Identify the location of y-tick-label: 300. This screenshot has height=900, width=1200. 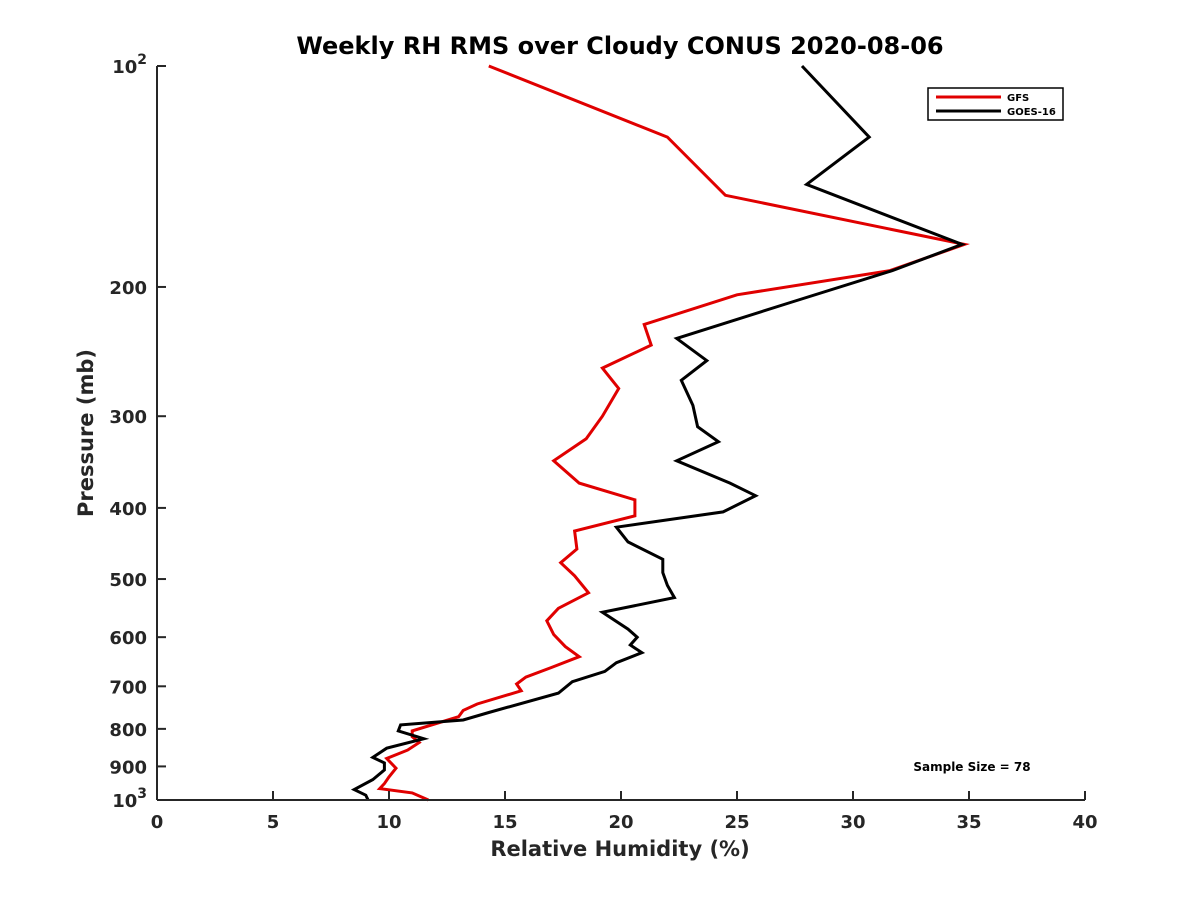
(128, 417).